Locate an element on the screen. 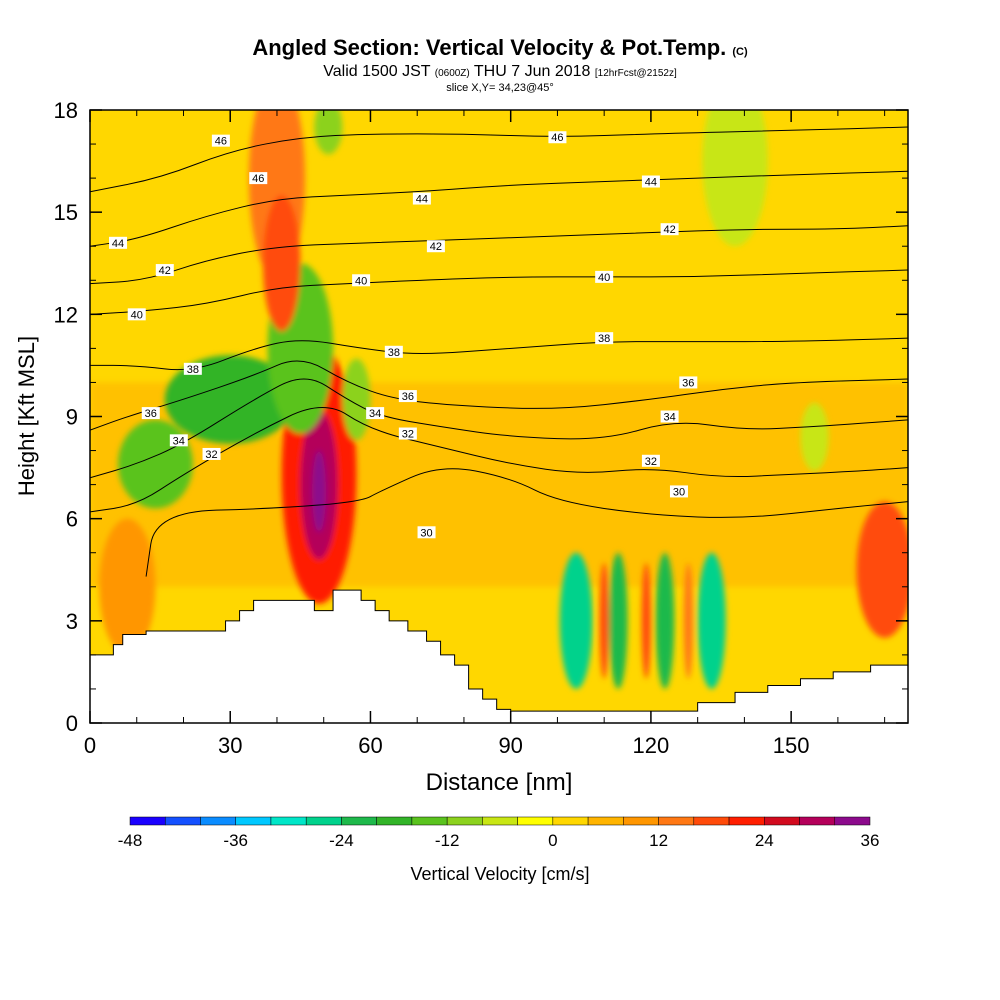 This screenshot has width=1000, height=1000. theta-label-40-1: 40 is located at coordinates (361, 281).